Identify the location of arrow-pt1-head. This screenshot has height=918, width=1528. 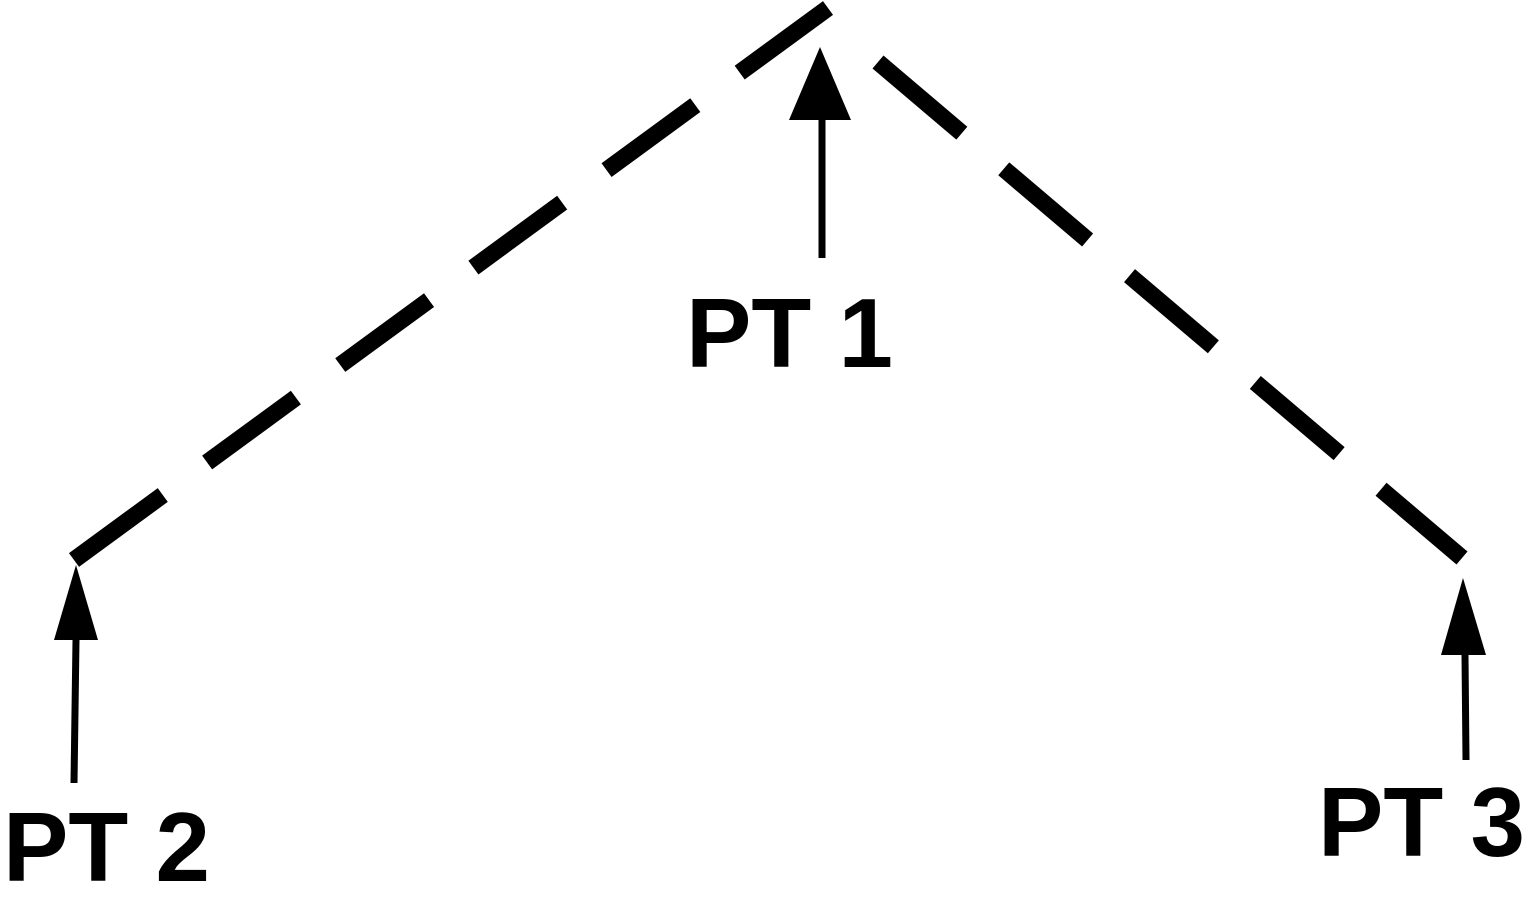
(820, 83).